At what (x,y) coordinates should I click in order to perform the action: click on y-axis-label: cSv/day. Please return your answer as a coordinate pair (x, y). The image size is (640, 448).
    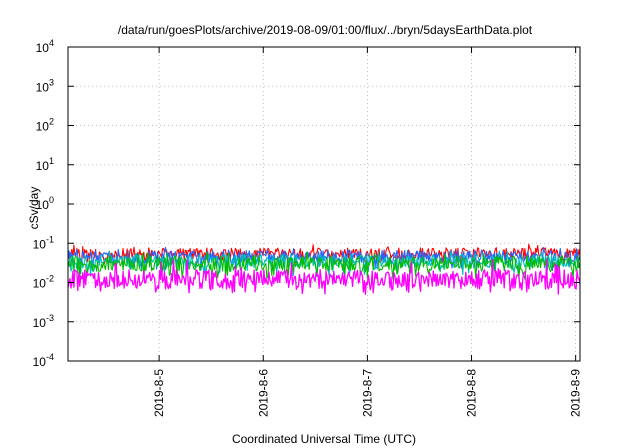
    Looking at the image, I should click on (34, 208).